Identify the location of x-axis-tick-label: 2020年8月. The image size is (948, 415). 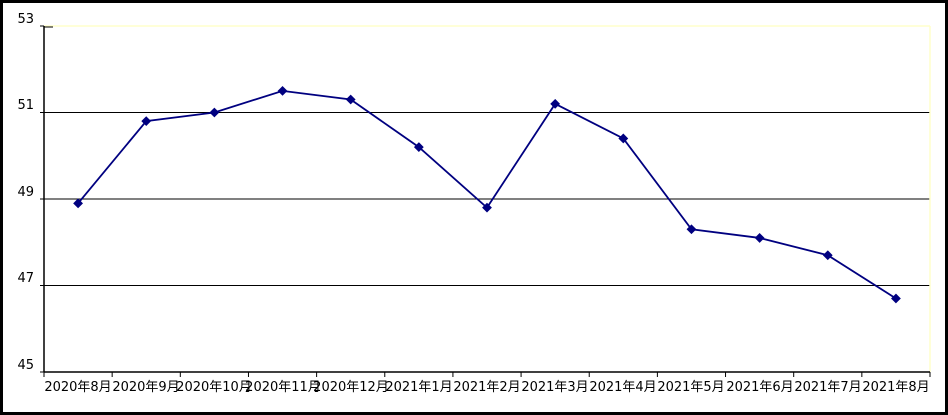
(78, 387).